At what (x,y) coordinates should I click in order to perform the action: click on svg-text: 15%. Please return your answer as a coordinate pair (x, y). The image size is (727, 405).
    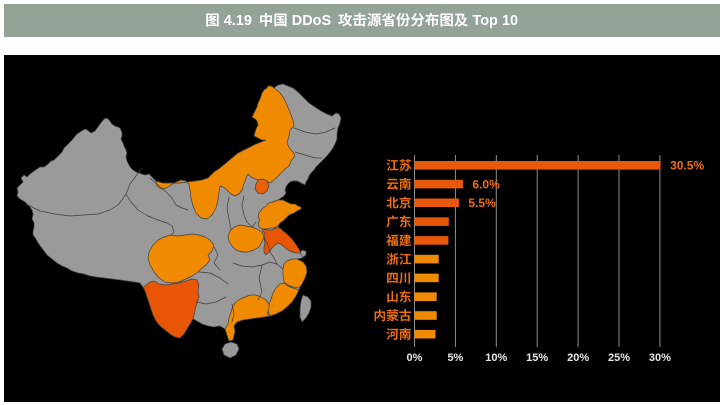
    Looking at the image, I should click on (537, 358).